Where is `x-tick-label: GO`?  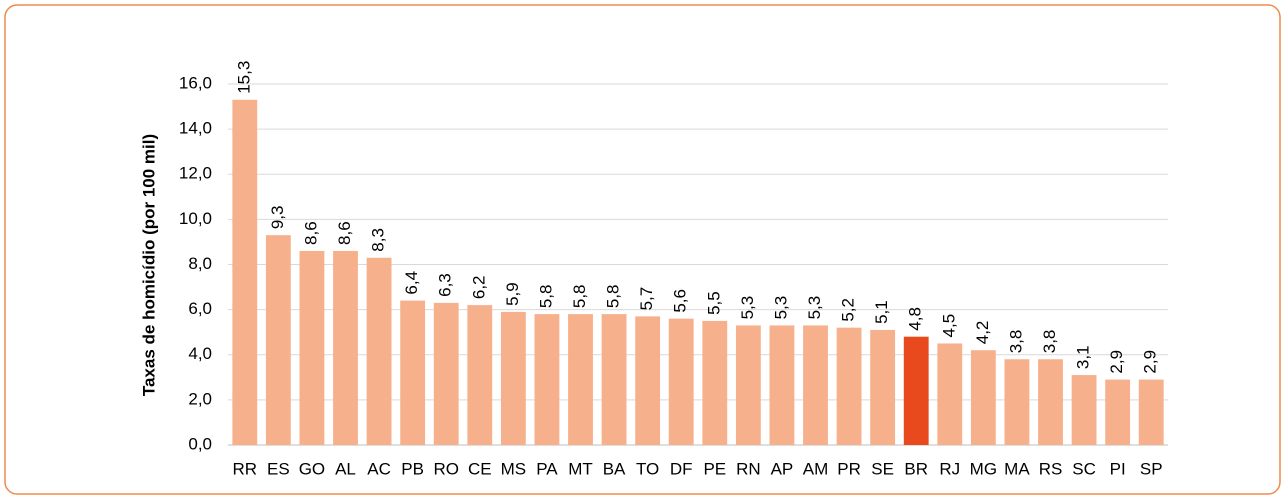
x-tick-label: GO is located at coordinates (312, 468).